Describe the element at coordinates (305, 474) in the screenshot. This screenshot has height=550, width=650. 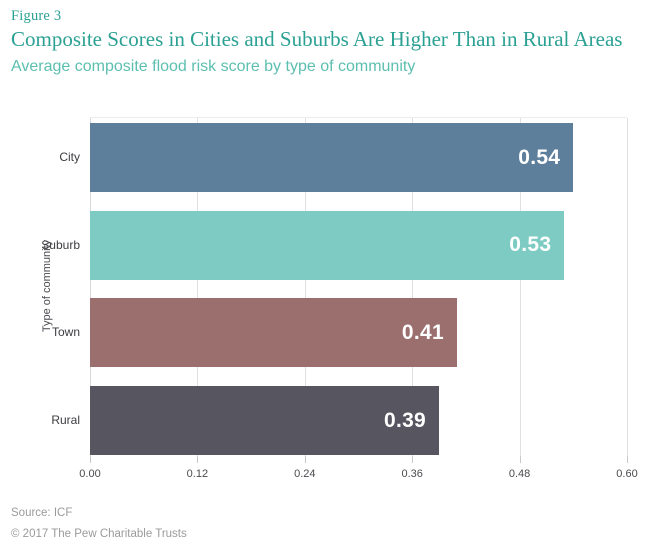
I see `x-tick-label-0.24: 0.24` at that location.